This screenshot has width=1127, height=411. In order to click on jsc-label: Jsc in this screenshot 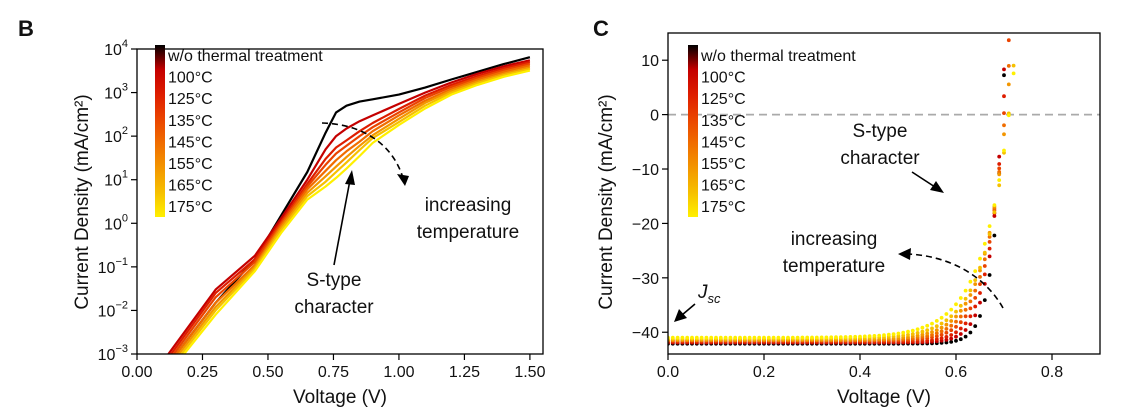, I will do `click(709, 294)`.